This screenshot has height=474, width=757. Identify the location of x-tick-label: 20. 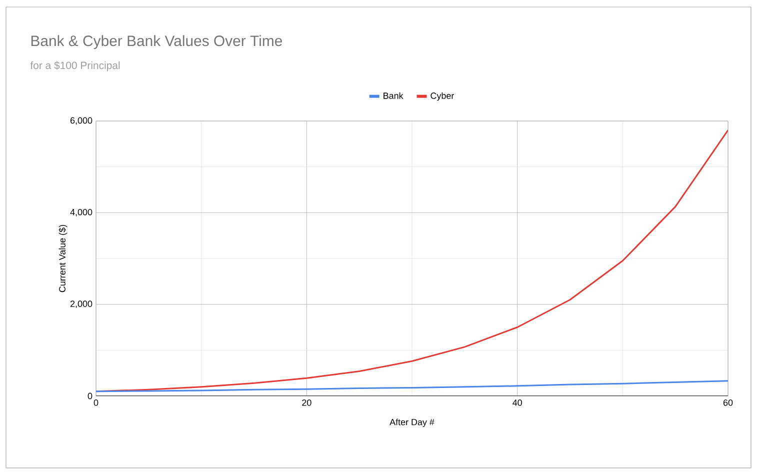
(307, 403).